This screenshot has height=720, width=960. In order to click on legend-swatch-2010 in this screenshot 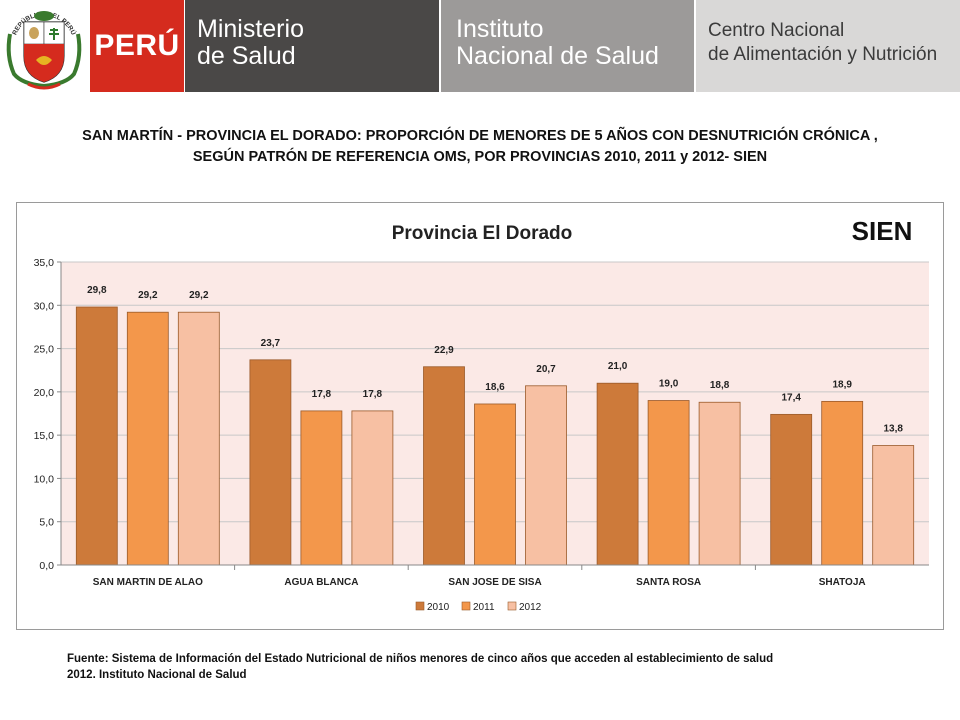, I will do `click(420, 606)`.